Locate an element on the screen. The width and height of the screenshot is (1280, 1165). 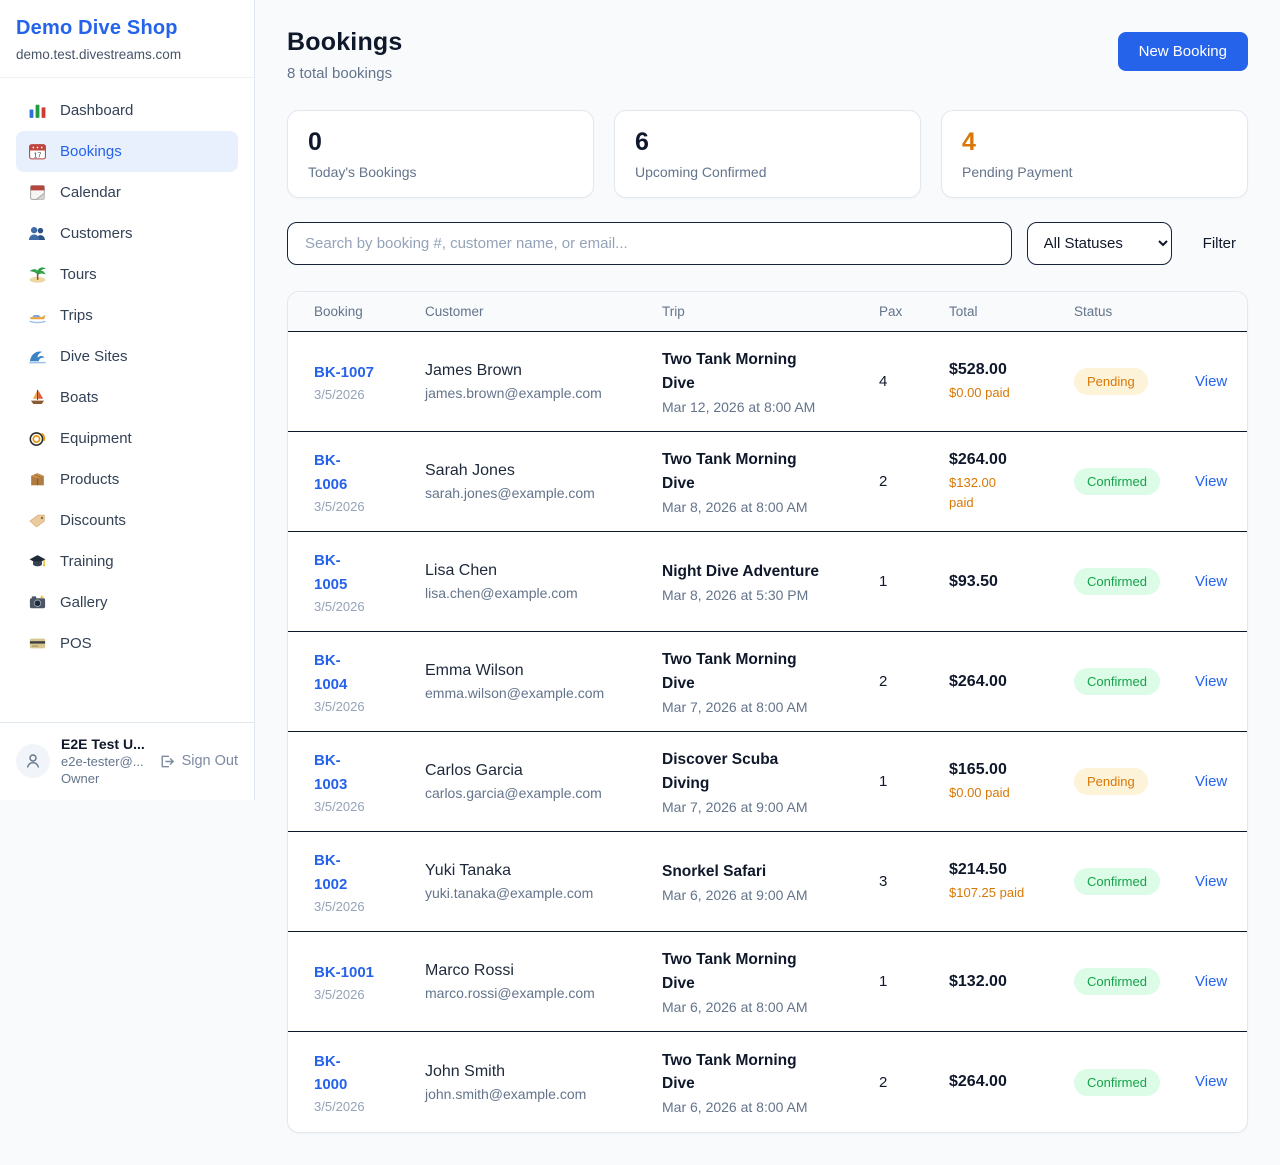
booking-id-link: BK- 1002 is located at coordinates (331, 872).